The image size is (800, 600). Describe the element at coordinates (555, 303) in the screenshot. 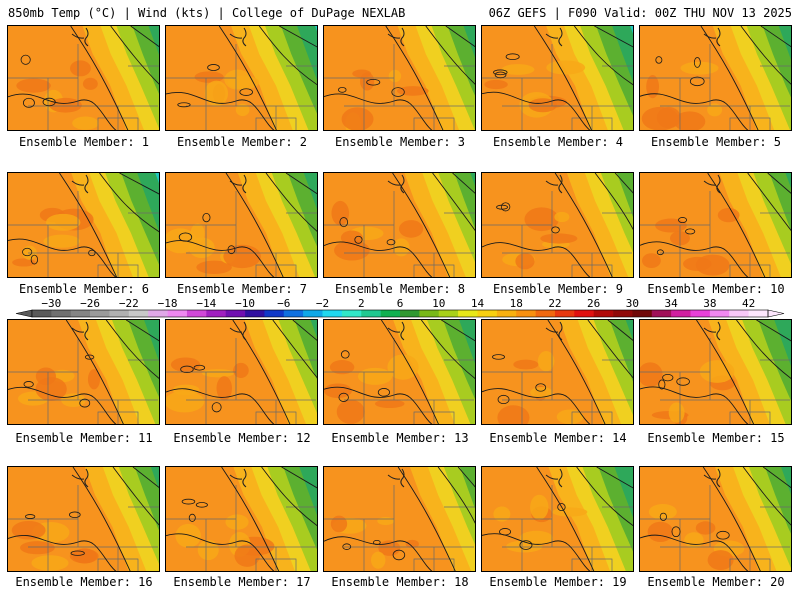

I see `colorbar-tick-label: 22` at that location.